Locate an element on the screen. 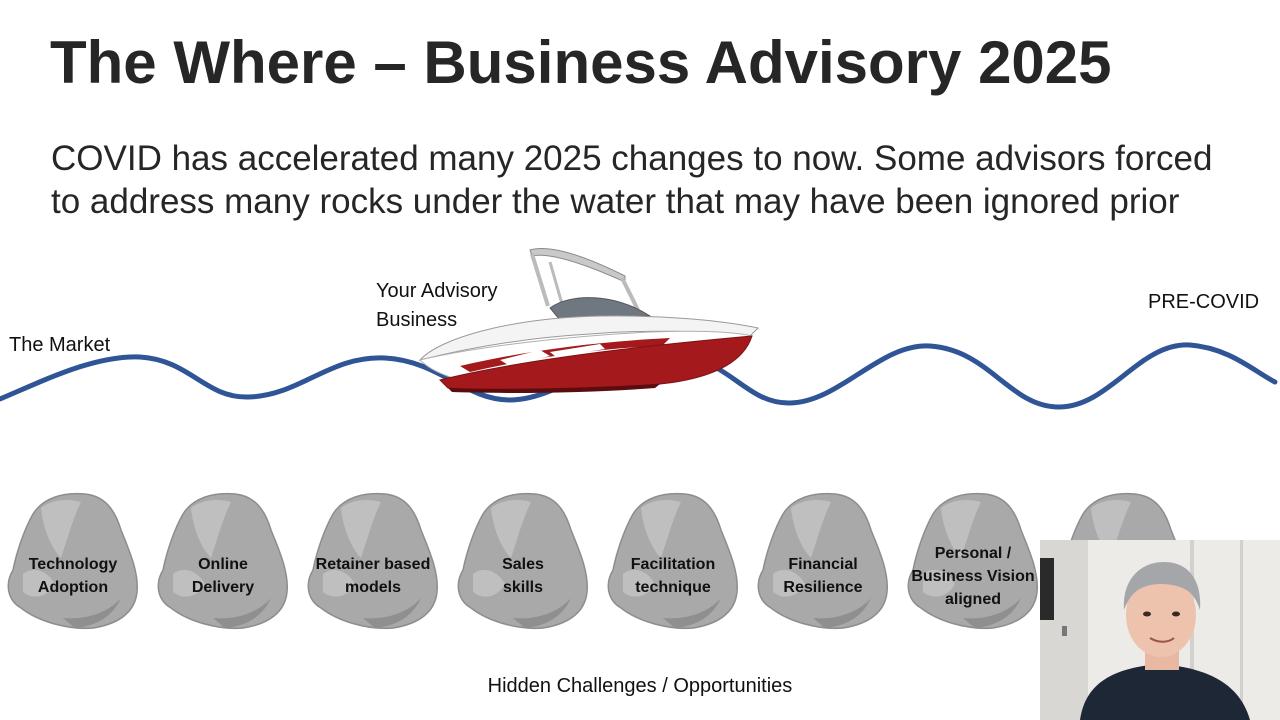 Image resolution: width=1280 pixels, height=720 pixels. label-market: The Market is located at coordinates (60, 345).